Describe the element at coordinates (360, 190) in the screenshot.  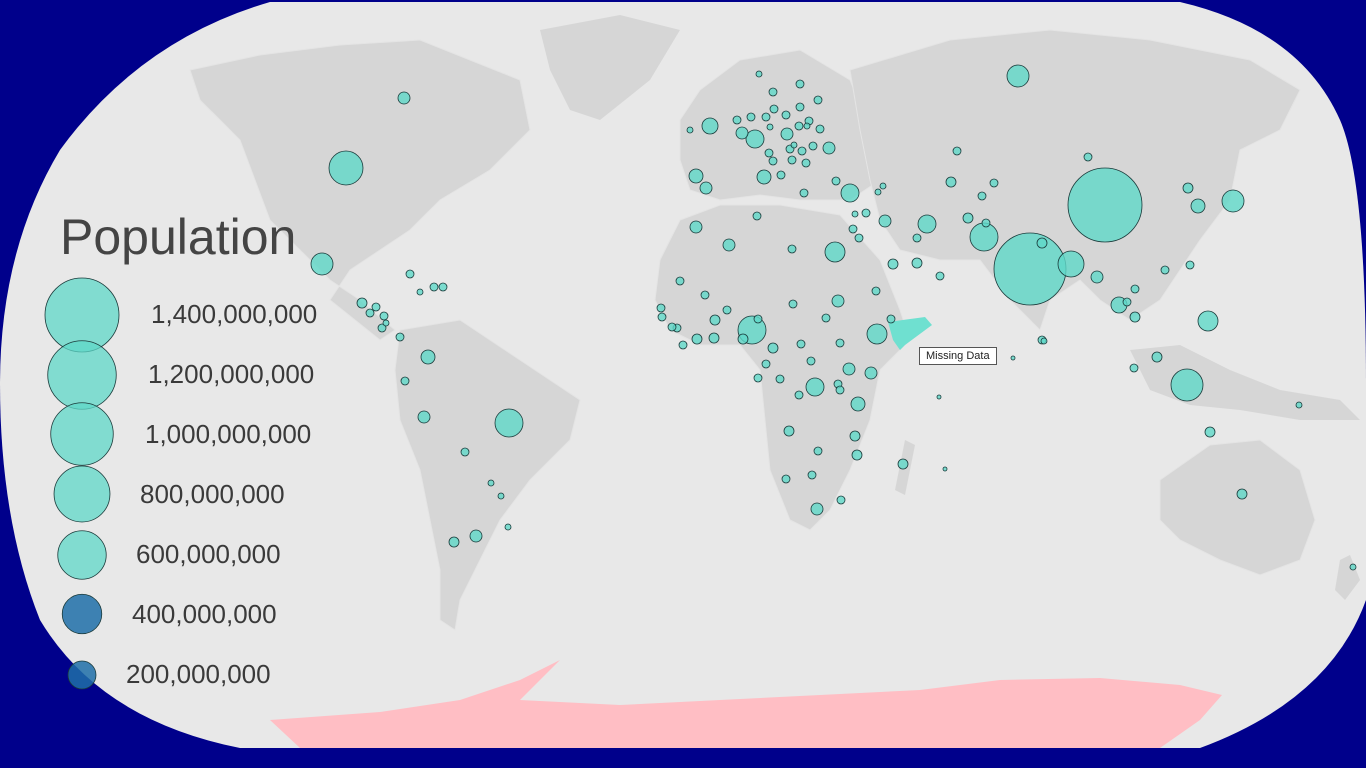
I see `land-north-america` at that location.